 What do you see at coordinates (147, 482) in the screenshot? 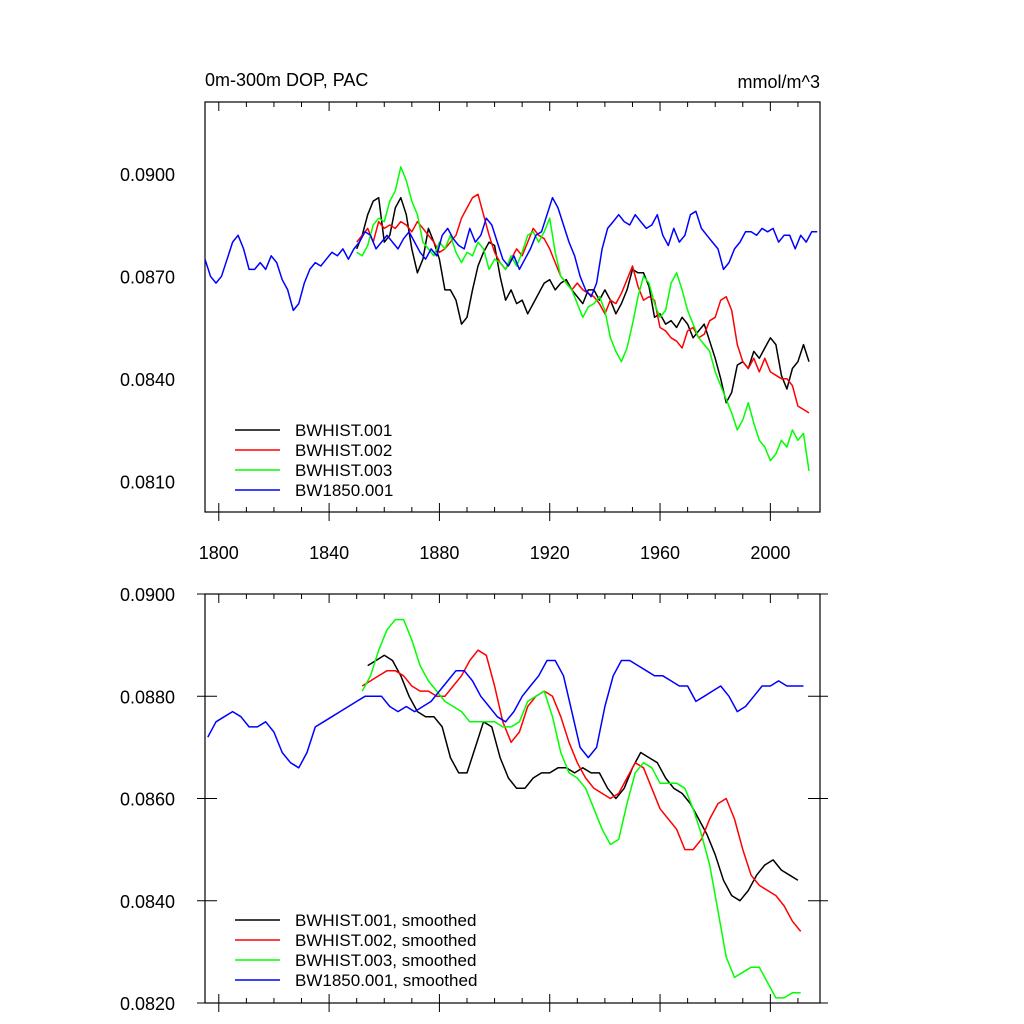
I see `y-tick-label: 0.0810` at bounding box center [147, 482].